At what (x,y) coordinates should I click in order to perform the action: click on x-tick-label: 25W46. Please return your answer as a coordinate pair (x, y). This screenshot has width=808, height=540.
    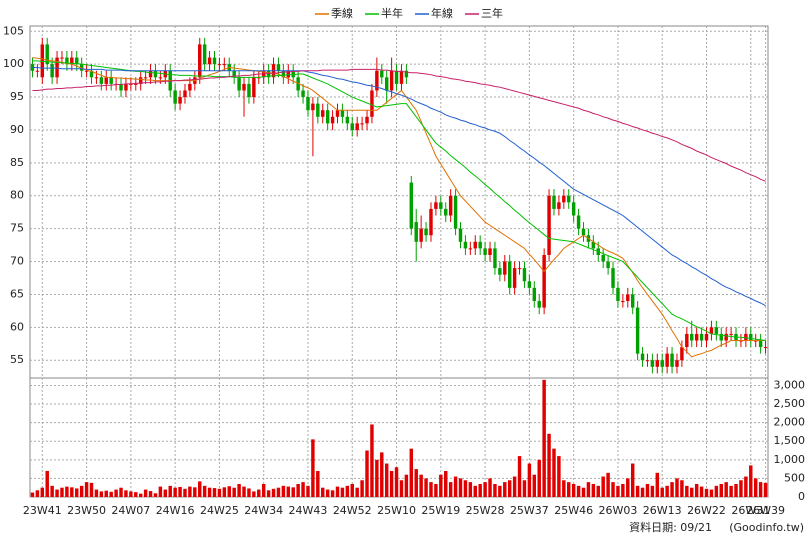
    Looking at the image, I should click on (573, 510).